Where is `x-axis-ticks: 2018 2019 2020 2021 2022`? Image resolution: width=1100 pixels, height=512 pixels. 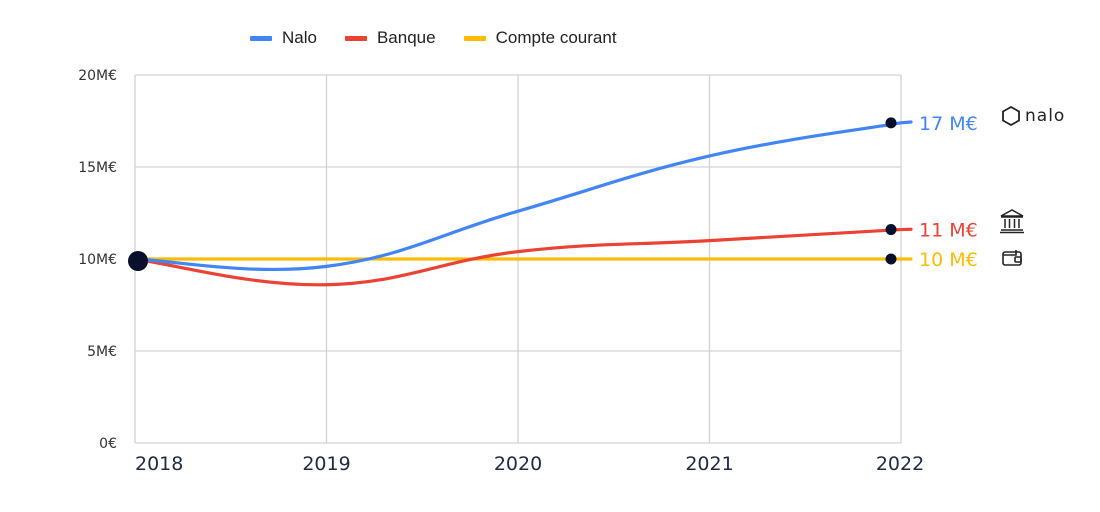 x-axis-ticks: 2018 2019 2020 2021 2022 is located at coordinates (529, 464).